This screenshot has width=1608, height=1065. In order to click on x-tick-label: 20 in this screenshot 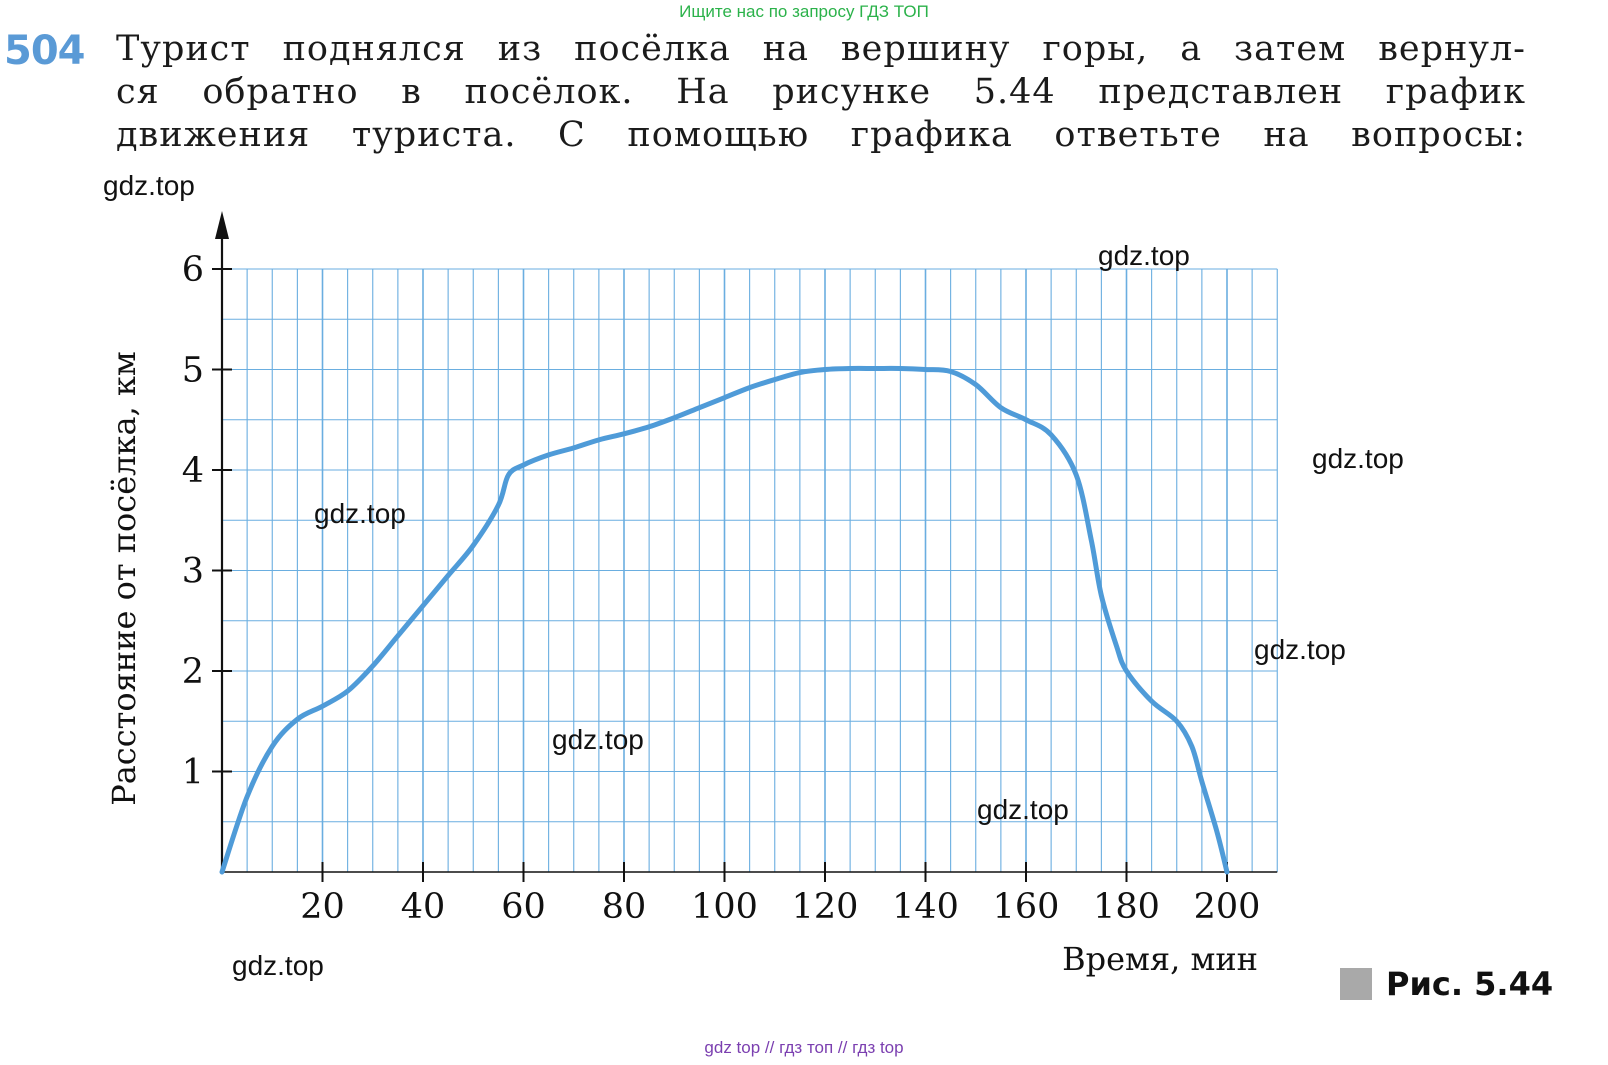, I will do `click(322, 907)`.